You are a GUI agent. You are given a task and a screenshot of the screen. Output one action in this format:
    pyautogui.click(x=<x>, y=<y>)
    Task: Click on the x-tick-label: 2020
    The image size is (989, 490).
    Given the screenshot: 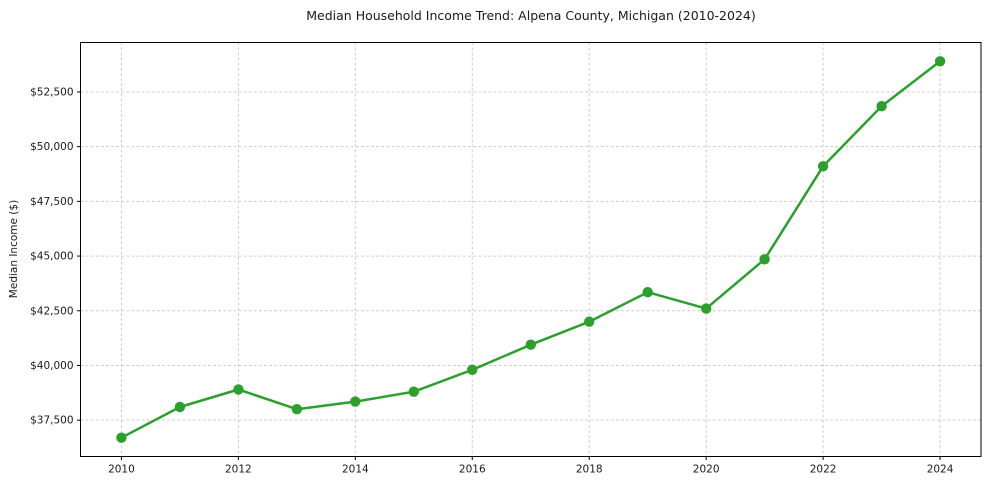 What is the action you would take?
    pyautogui.click(x=706, y=470)
    